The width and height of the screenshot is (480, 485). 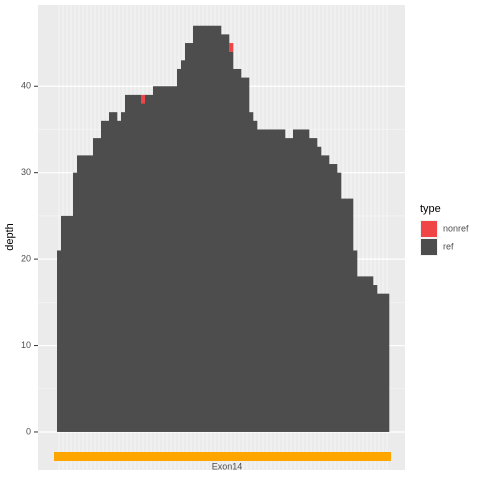 What do you see at coordinates (26, 258) in the screenshot?
I see `y-tick-label: 20` at bounding box center [26, 258].